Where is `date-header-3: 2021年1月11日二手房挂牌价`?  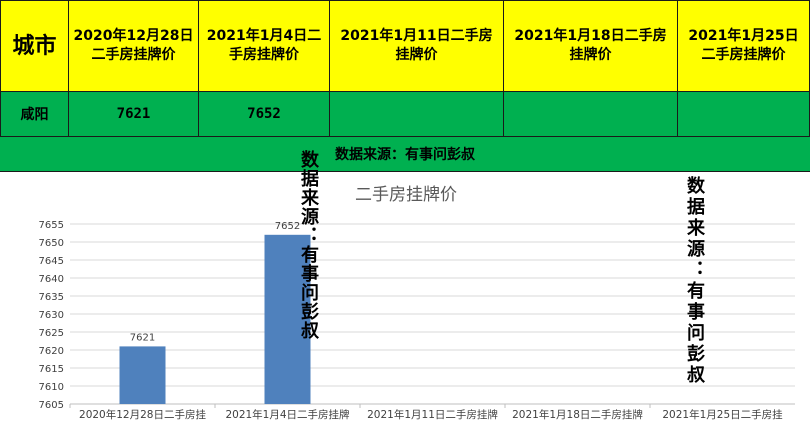
date-header-3: 2021年1月11日二手房挂牌价 is located at coordinates (416, 46).